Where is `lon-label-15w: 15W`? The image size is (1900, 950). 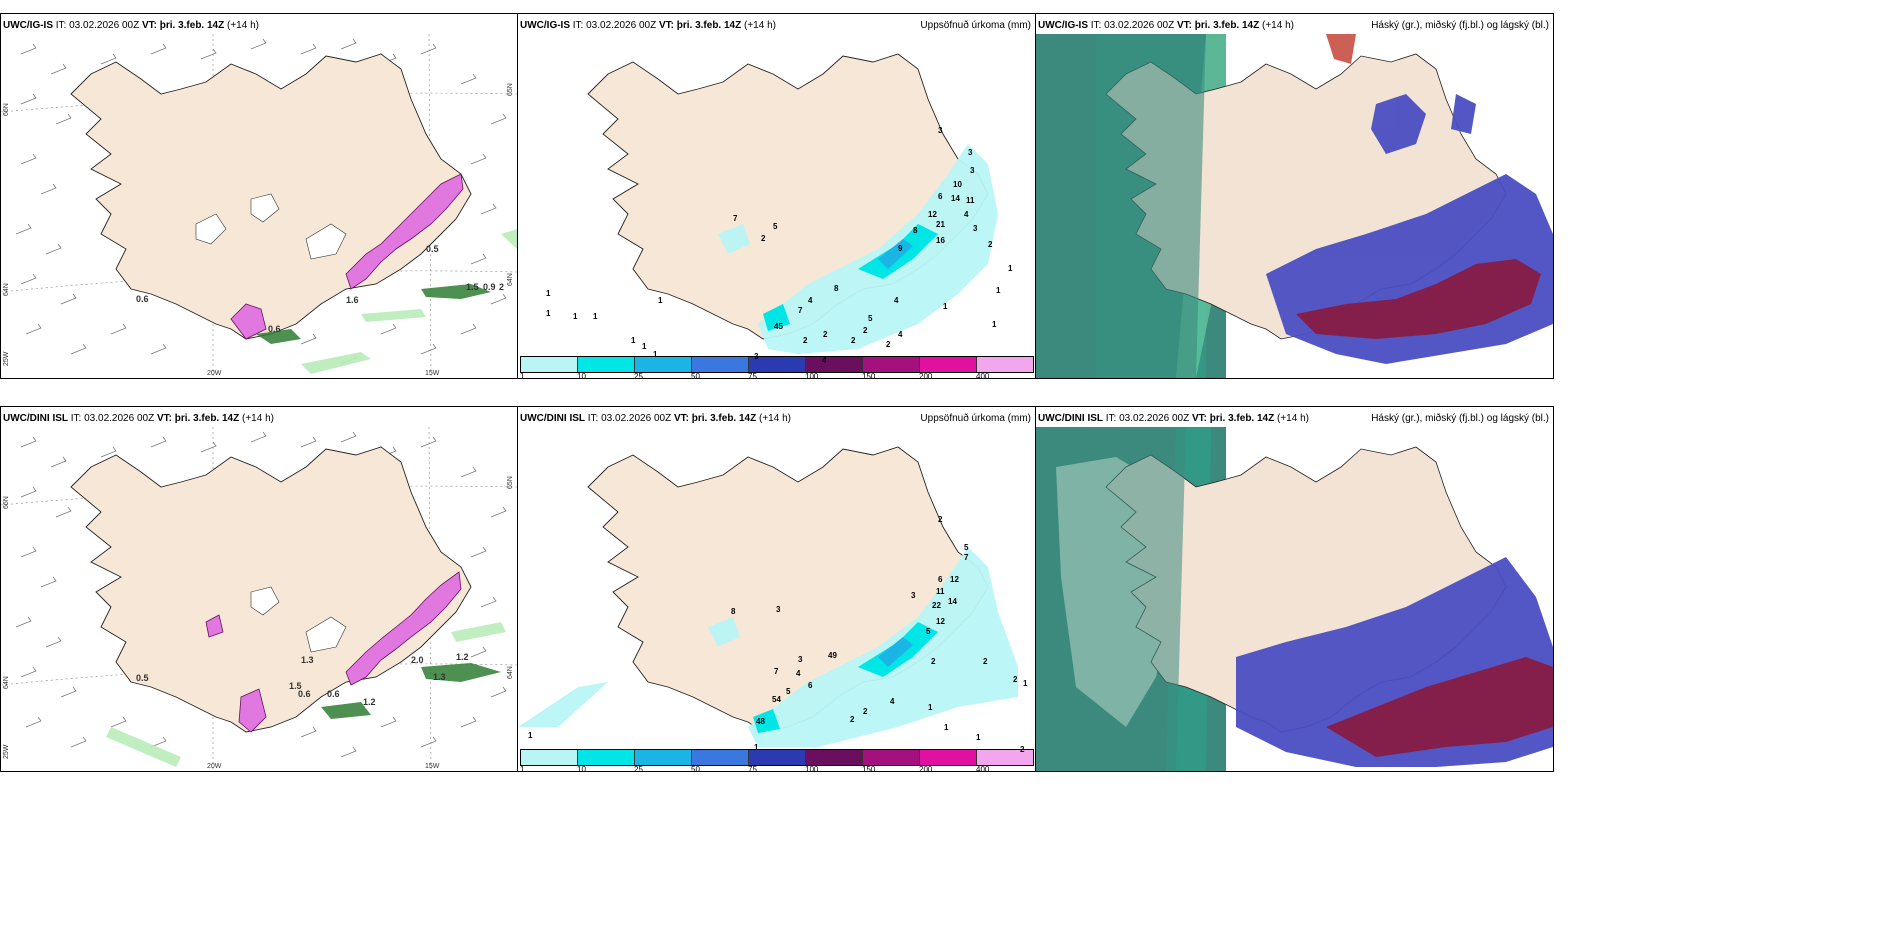
lon-label-15w: 15W is located at coordinates (432, 373).